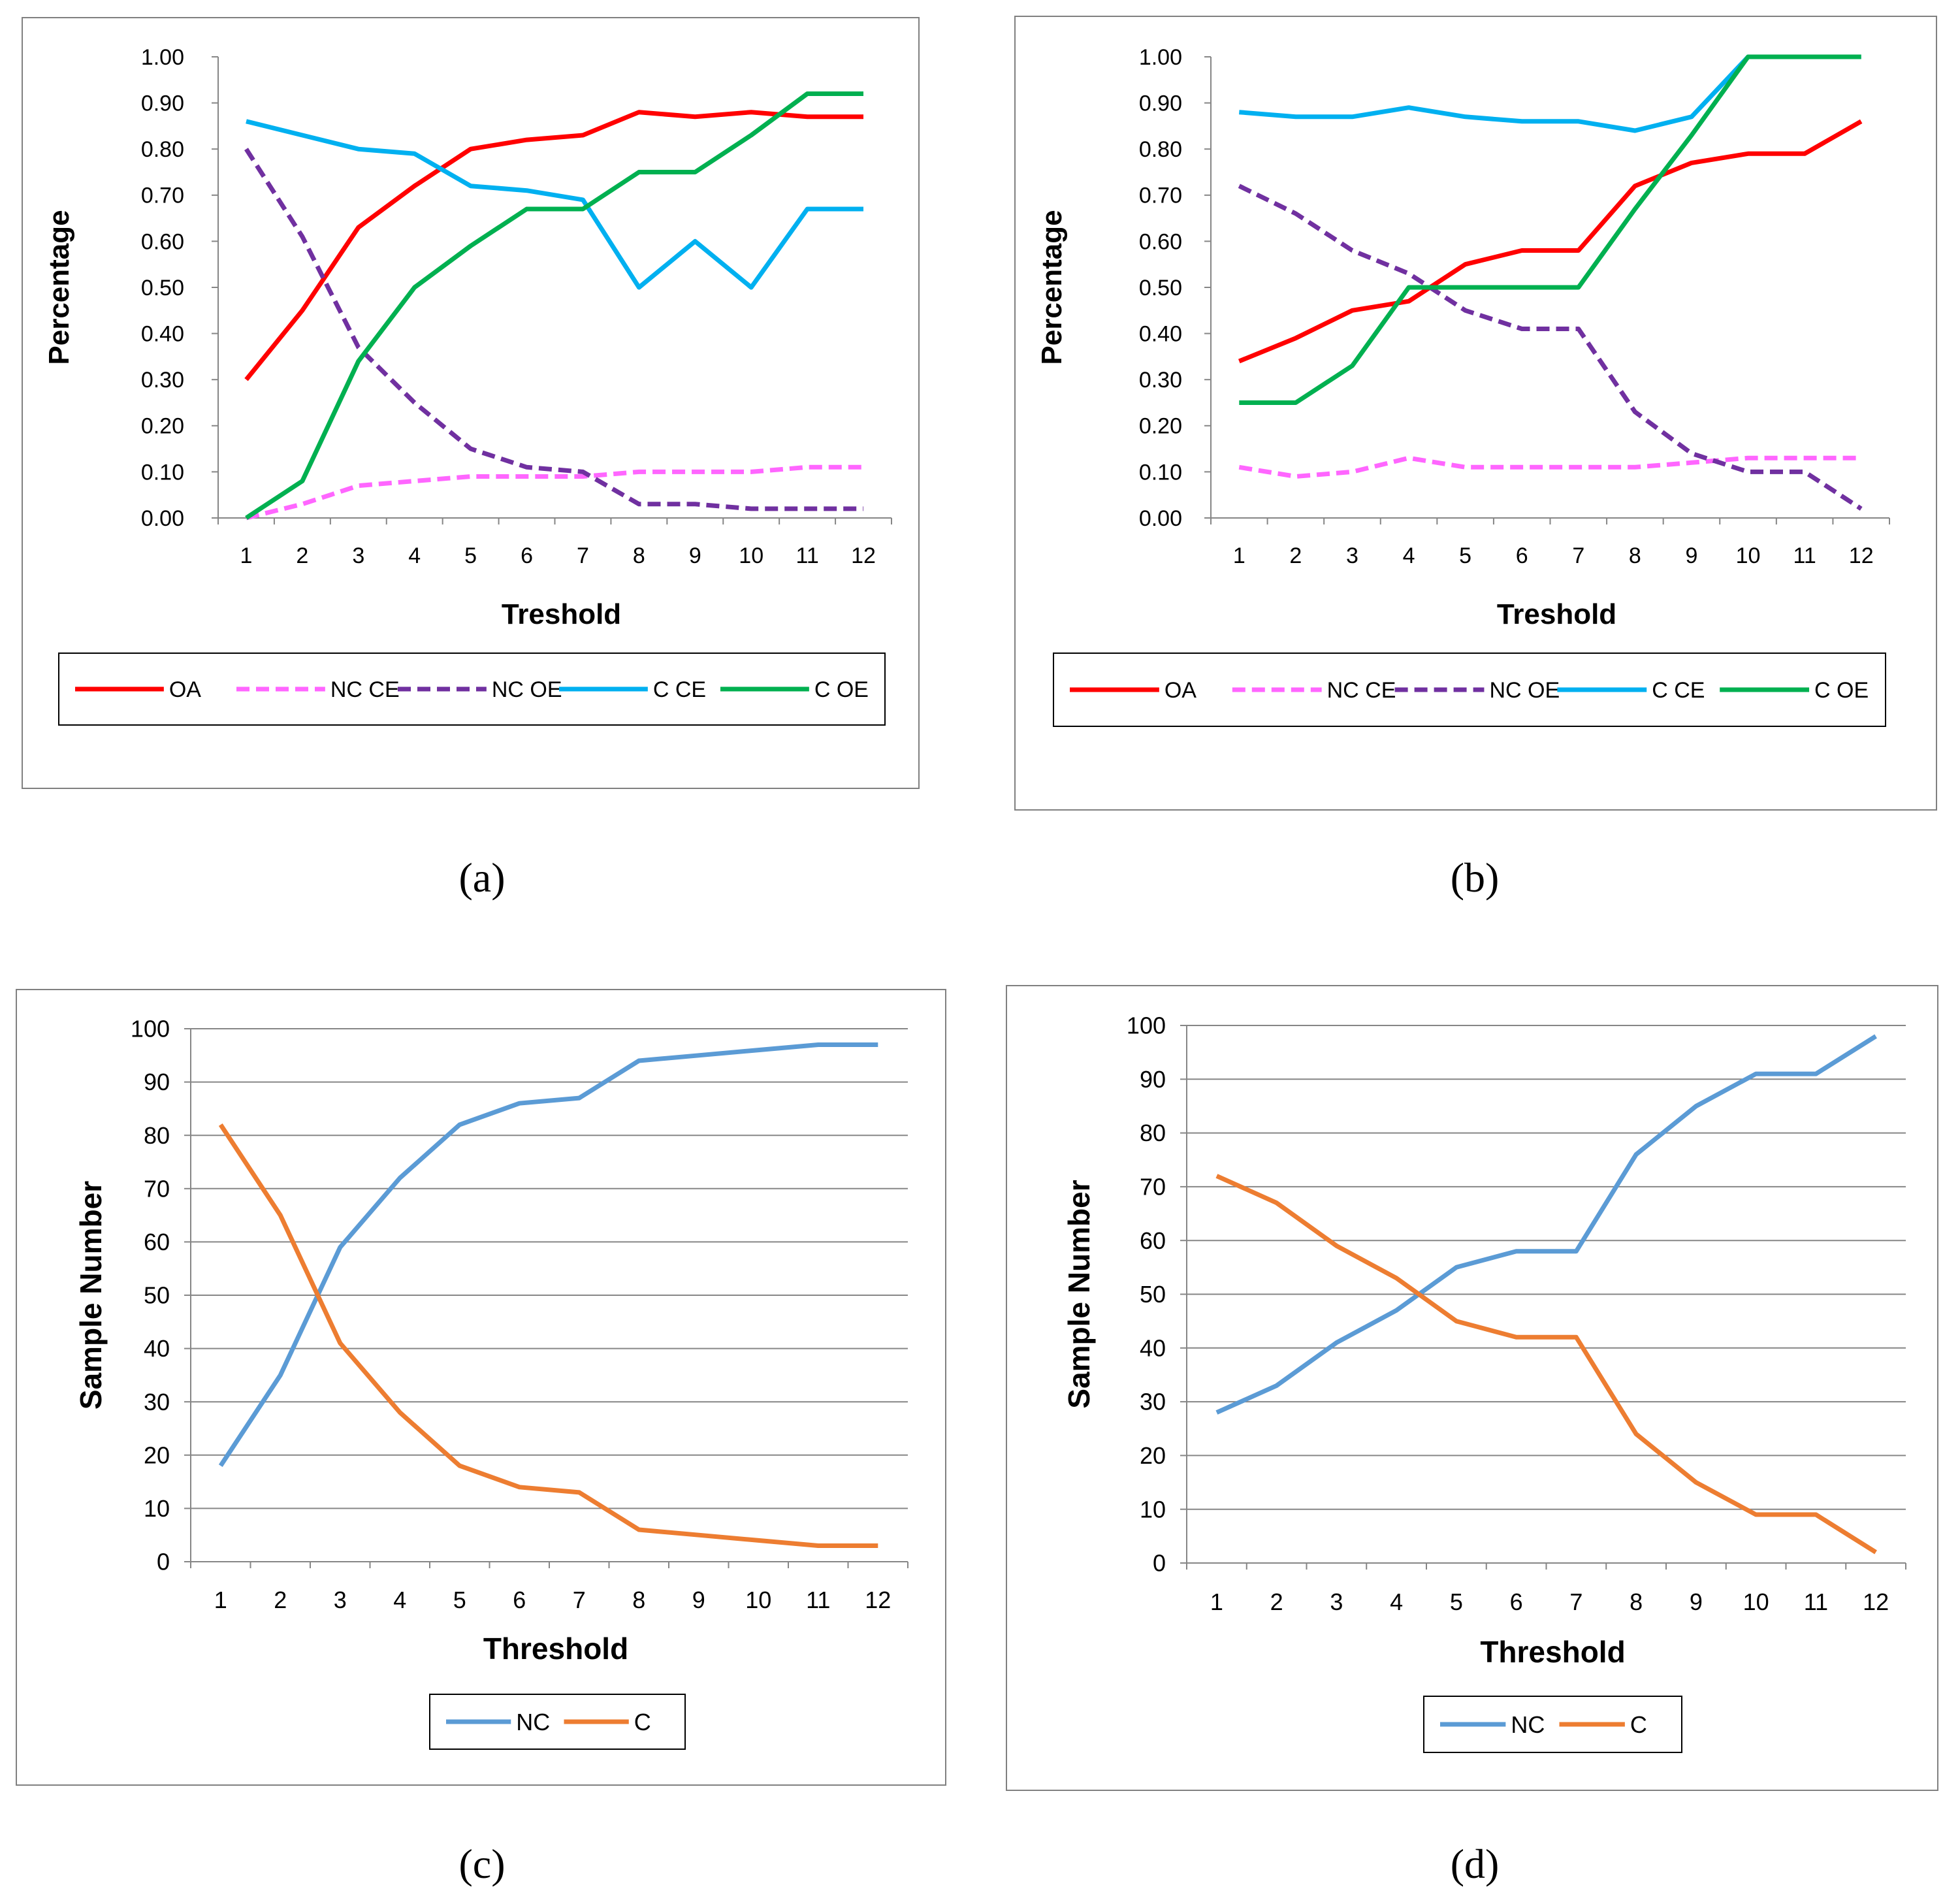 The width and height of the screenshot is (1960, 1902). I want to click on series-c-oe, so click(1549, 229).